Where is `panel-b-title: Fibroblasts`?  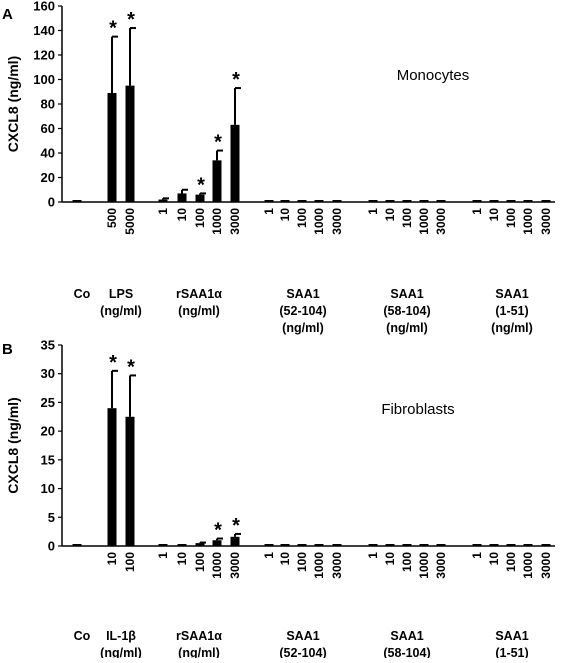
panel-b-title: Fibroblasts is located at coordinates (417, 409).